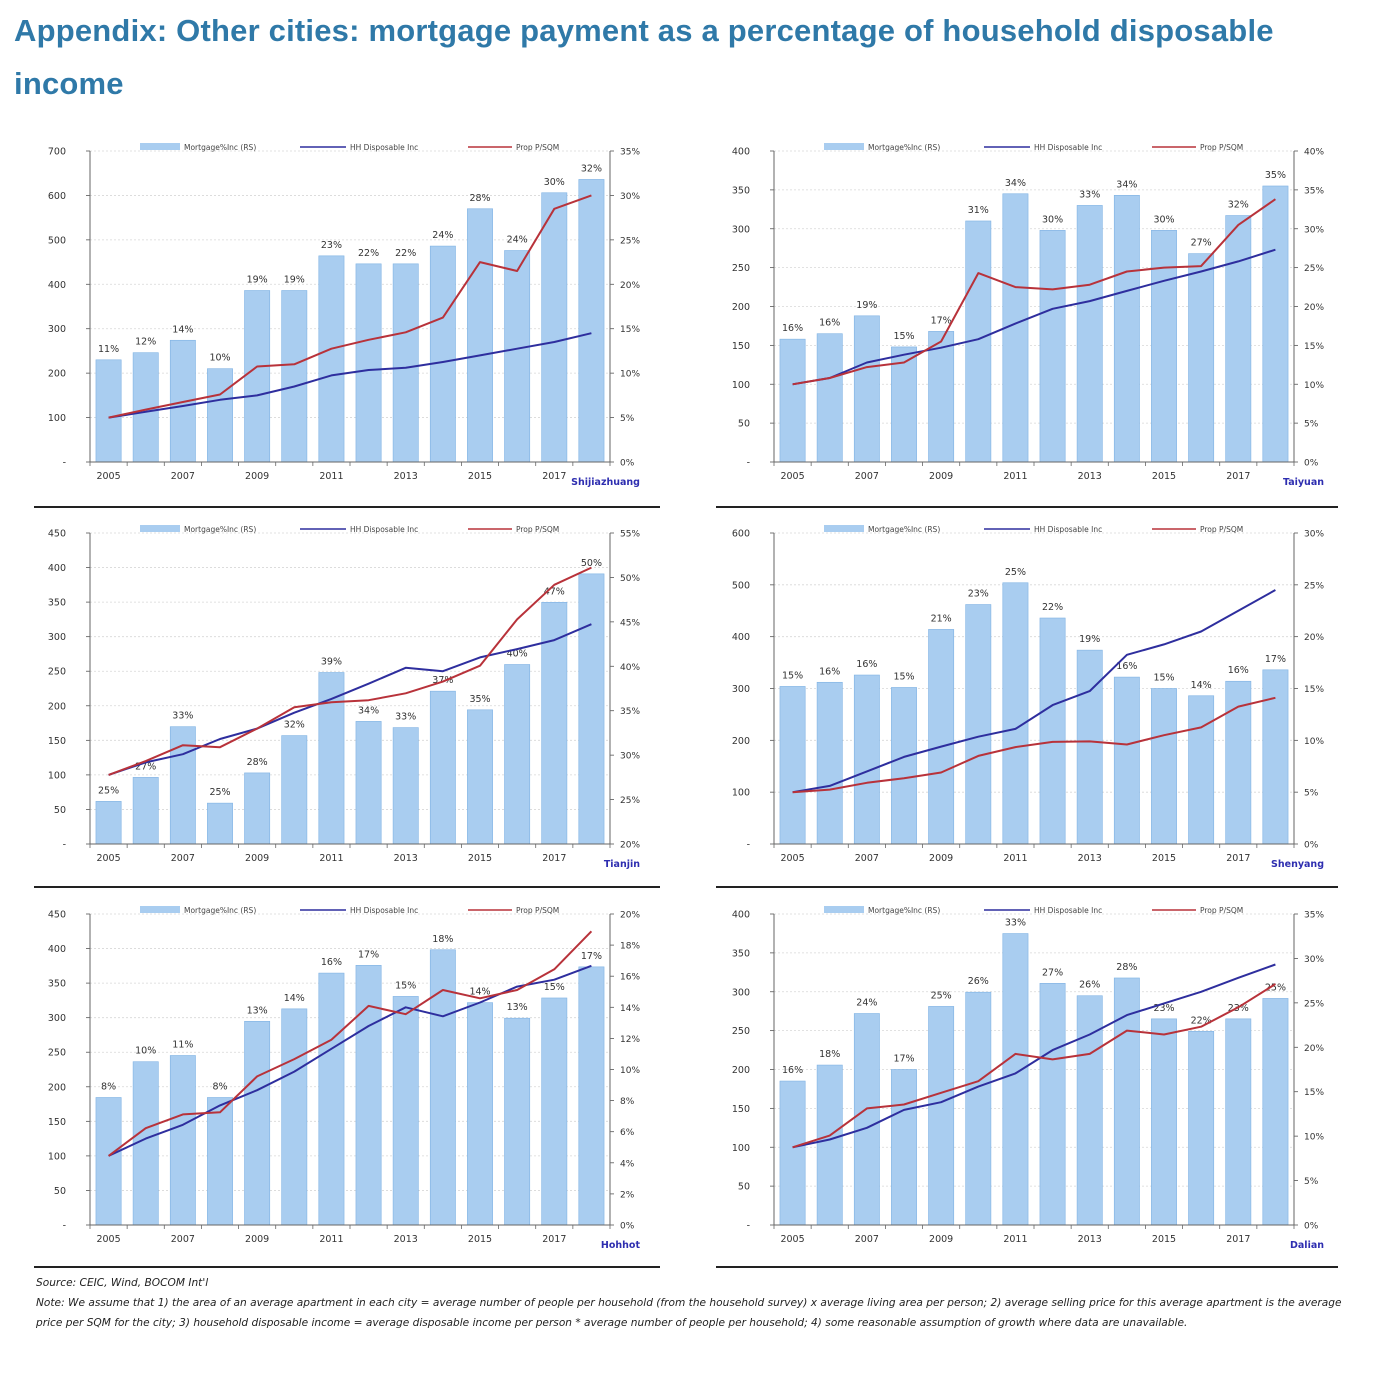  Describe the element at coordinates (792, 1239) in the screenshot. I see `x-tick-label: 2005` at that location.